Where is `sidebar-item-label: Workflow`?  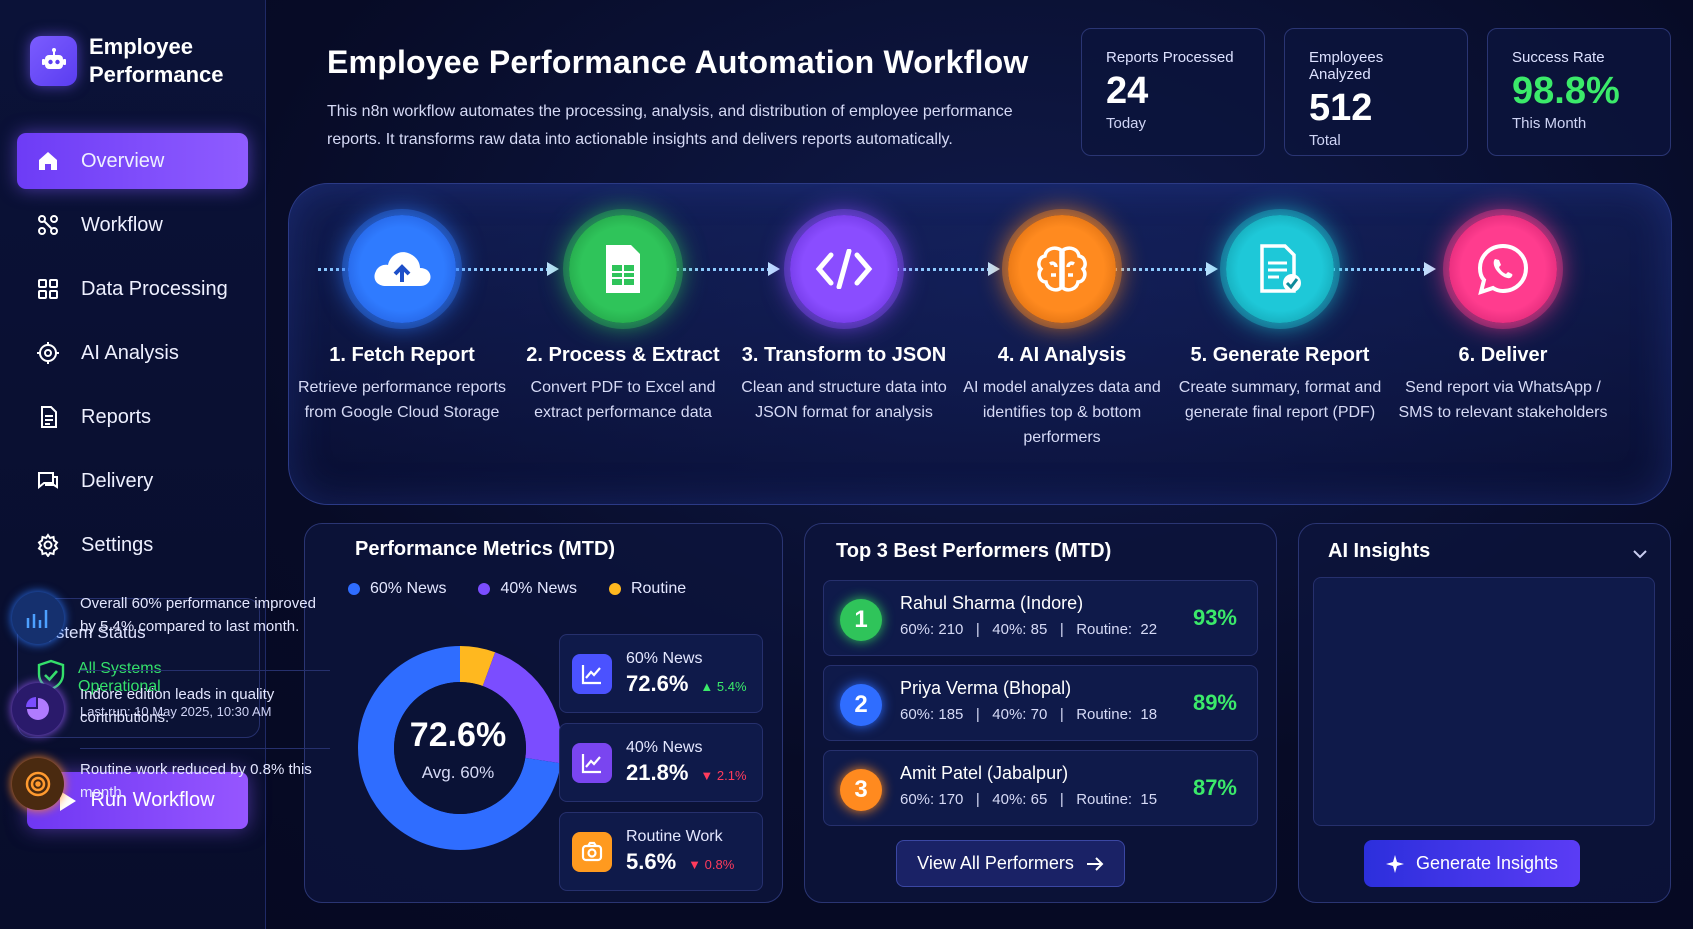
sidebar-item-label: Workflow is located at coordinates (122, 224).